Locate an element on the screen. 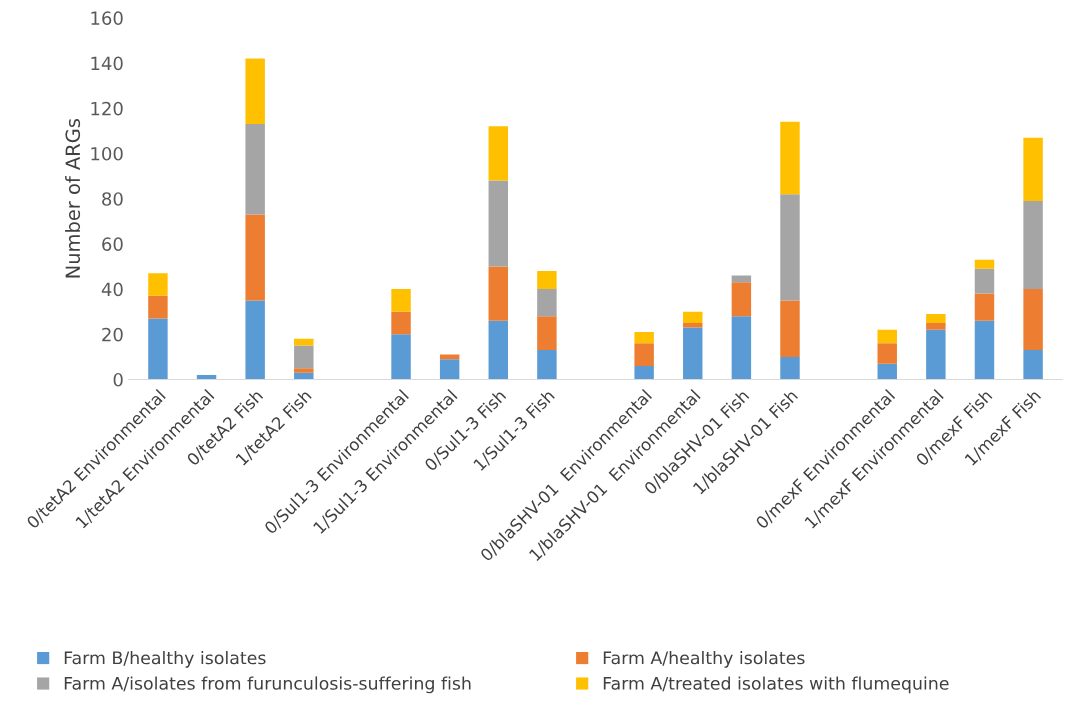 The height and width of the screenshot is (716, 1073). y-tick-label: 120 is located at coordinates (107, 108).